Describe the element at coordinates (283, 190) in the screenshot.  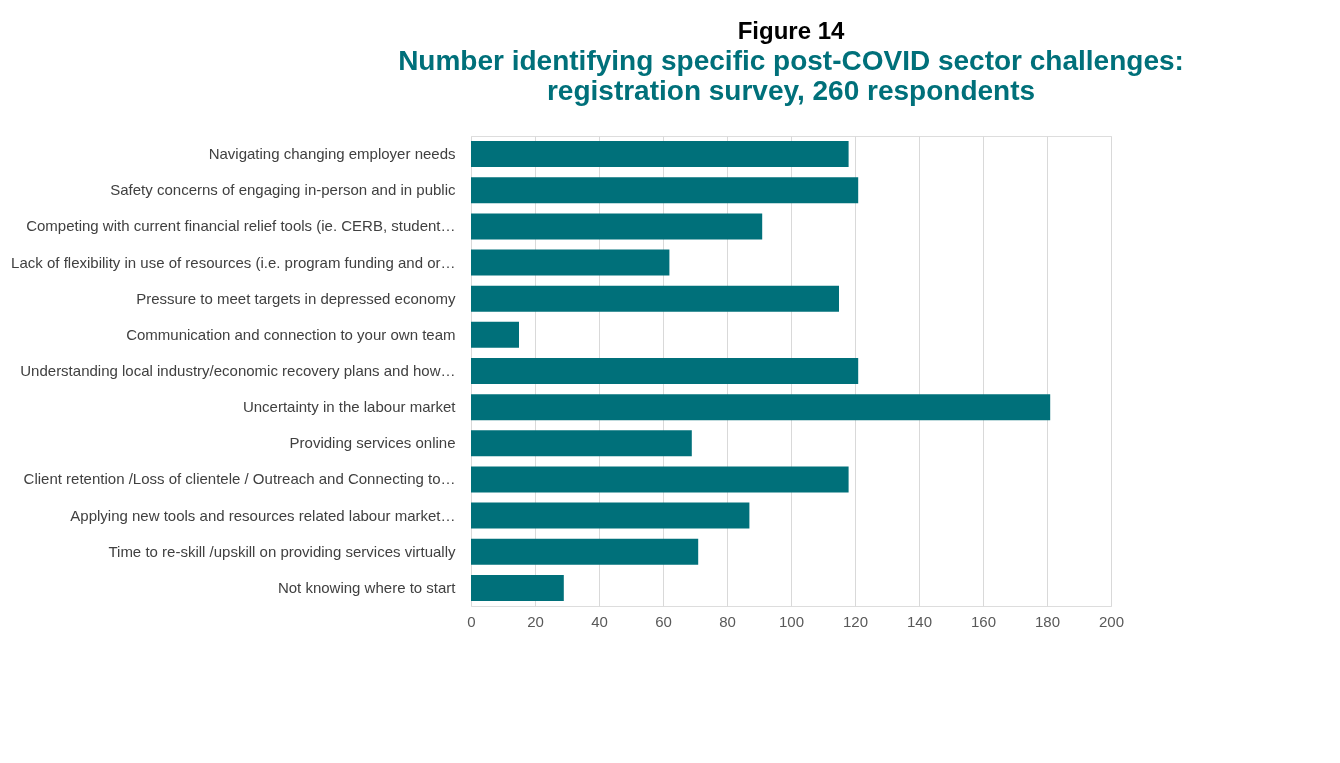
I see `y-tick-label: Safety concerns of engaging in-person and in public` at that location.